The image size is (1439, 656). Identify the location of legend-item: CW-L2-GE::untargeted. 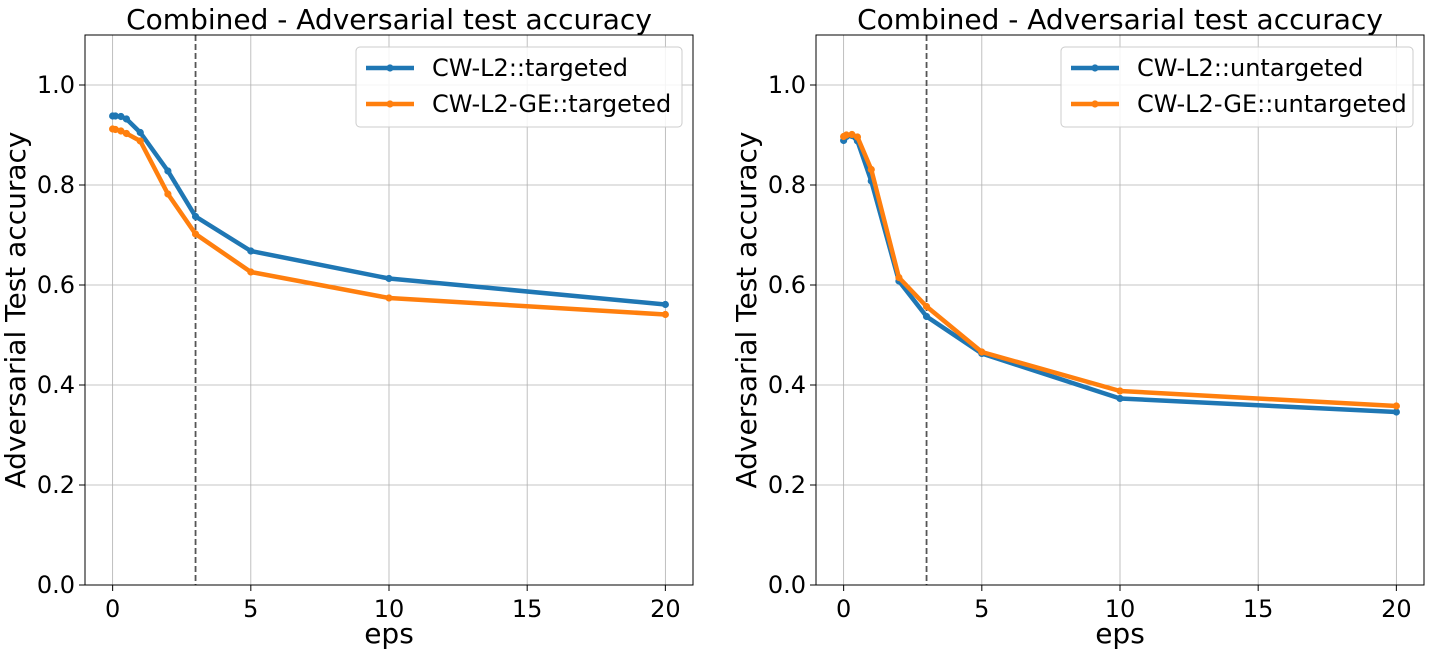
(1239, 104).